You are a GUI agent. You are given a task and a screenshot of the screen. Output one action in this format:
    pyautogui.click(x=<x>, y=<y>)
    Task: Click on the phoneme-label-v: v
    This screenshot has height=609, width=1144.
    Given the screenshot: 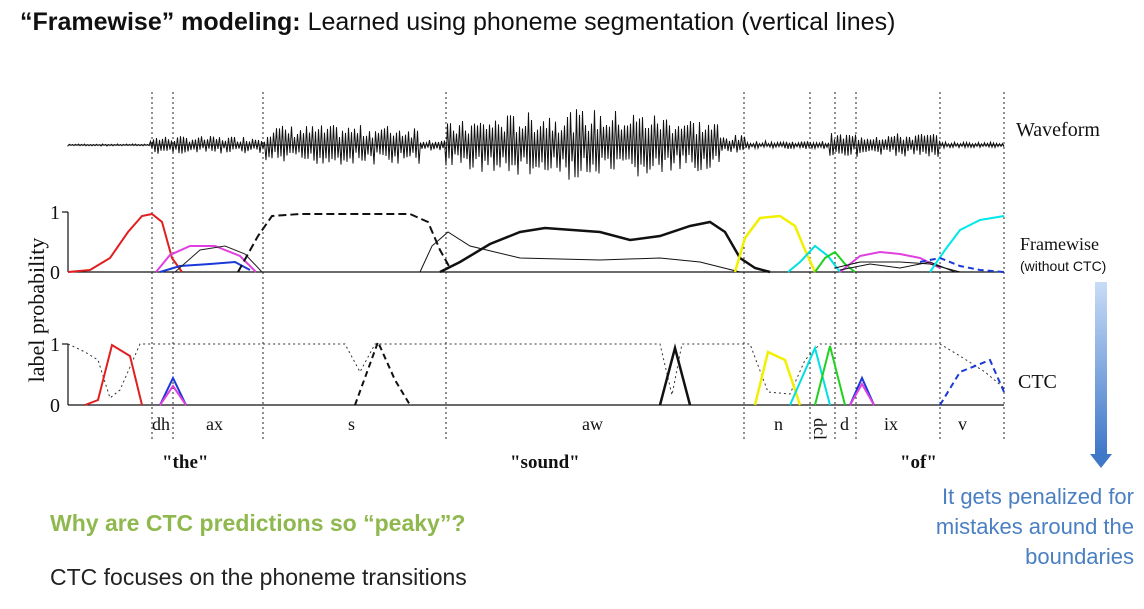 What is the action you would take?
    pyautogui.click(x=962, y=424)
    